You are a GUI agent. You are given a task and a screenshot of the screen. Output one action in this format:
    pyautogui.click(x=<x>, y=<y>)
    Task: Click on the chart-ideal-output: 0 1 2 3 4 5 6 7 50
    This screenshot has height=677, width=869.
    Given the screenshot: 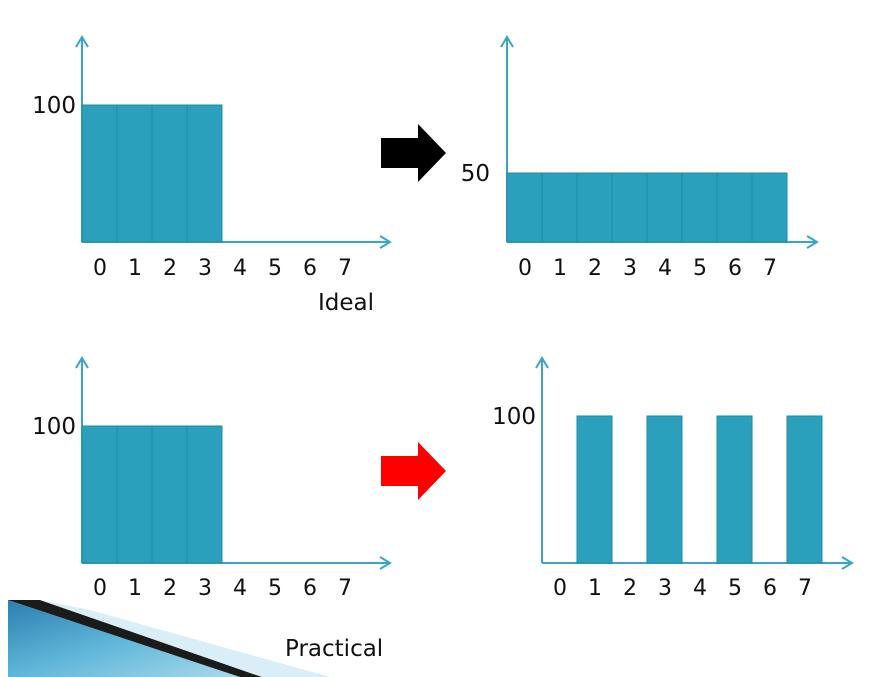 What is the action you would take?
    pyautogui.click(x=640, y=158)
    